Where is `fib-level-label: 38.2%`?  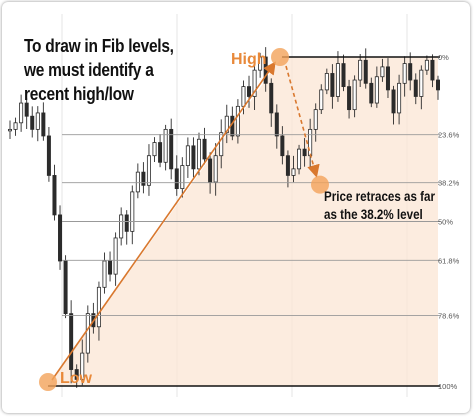 fib-level-label: 38.2% is located at coordinates (449, 183).